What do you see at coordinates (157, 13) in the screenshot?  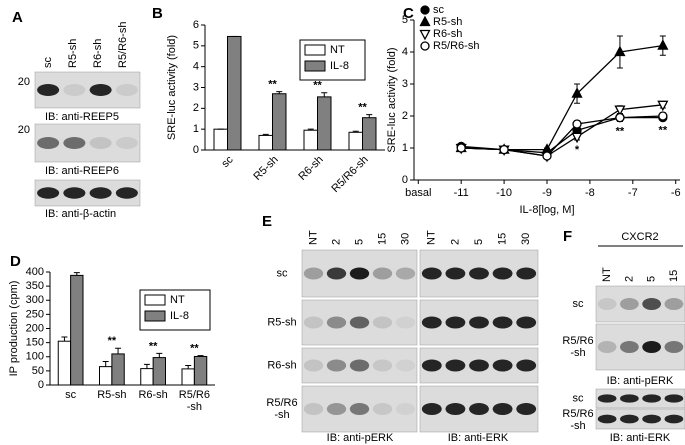 I see `panel-label: B` at bounding box center [157, 13].